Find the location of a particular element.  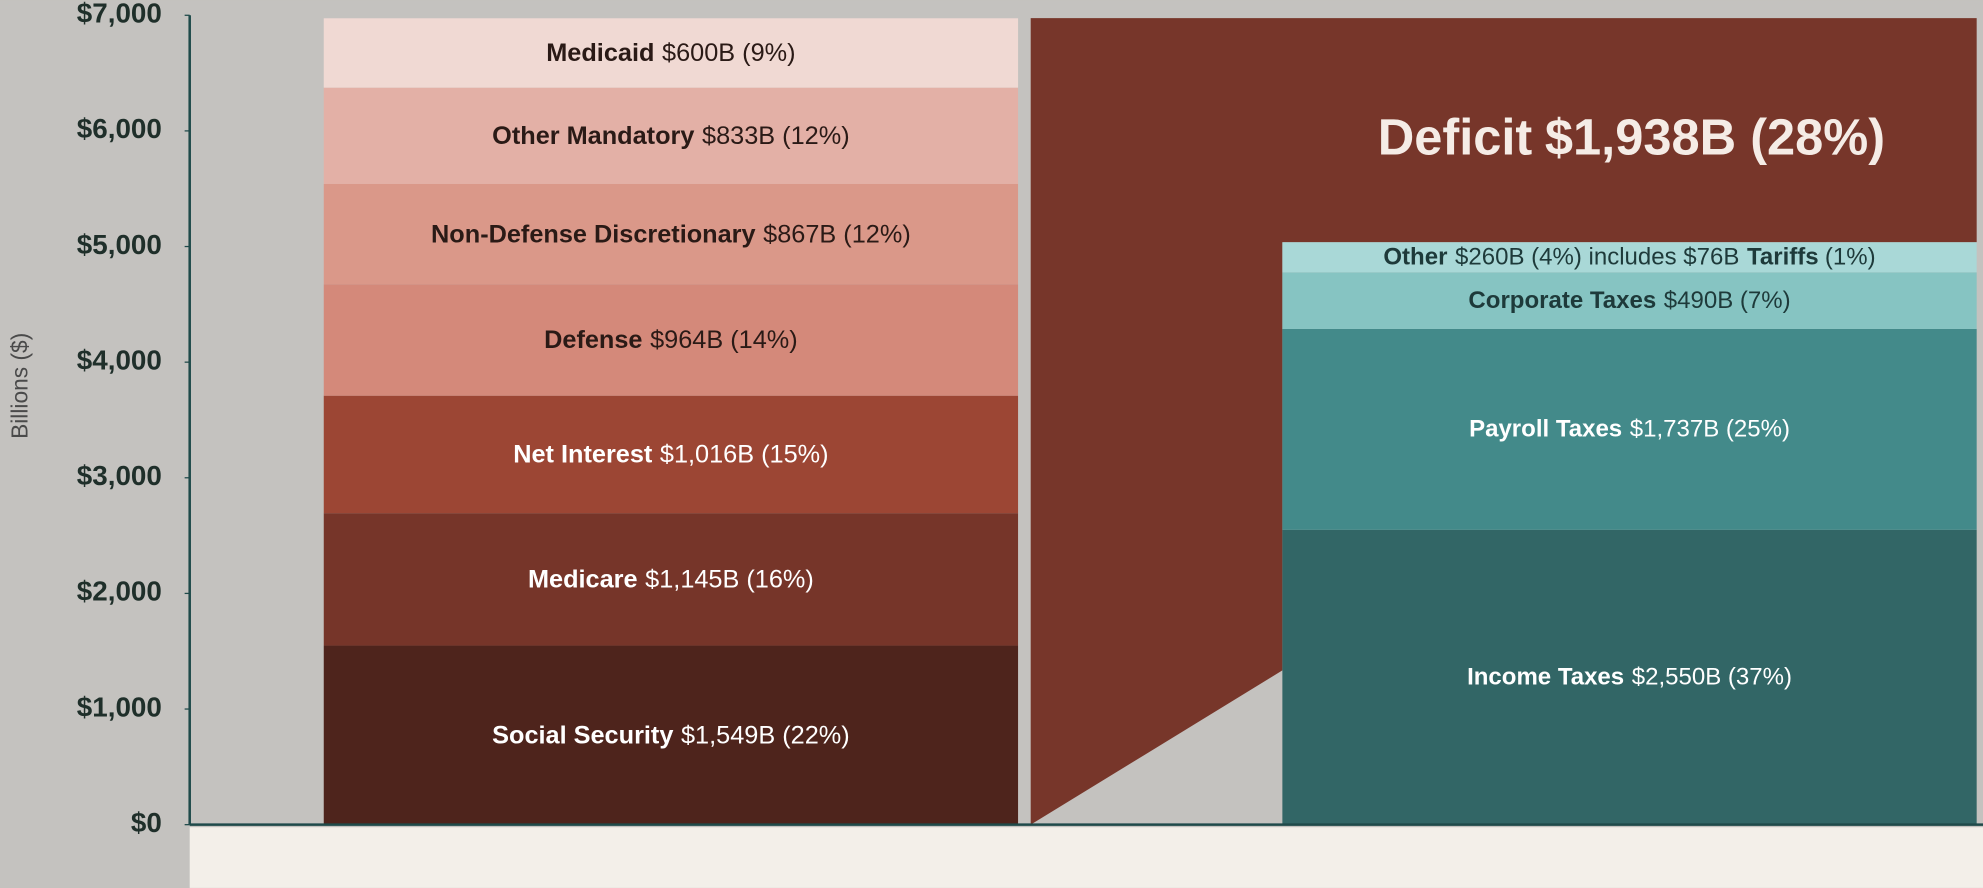

segment-value-label: $964B (14%) is located at coordinates (724, 340).